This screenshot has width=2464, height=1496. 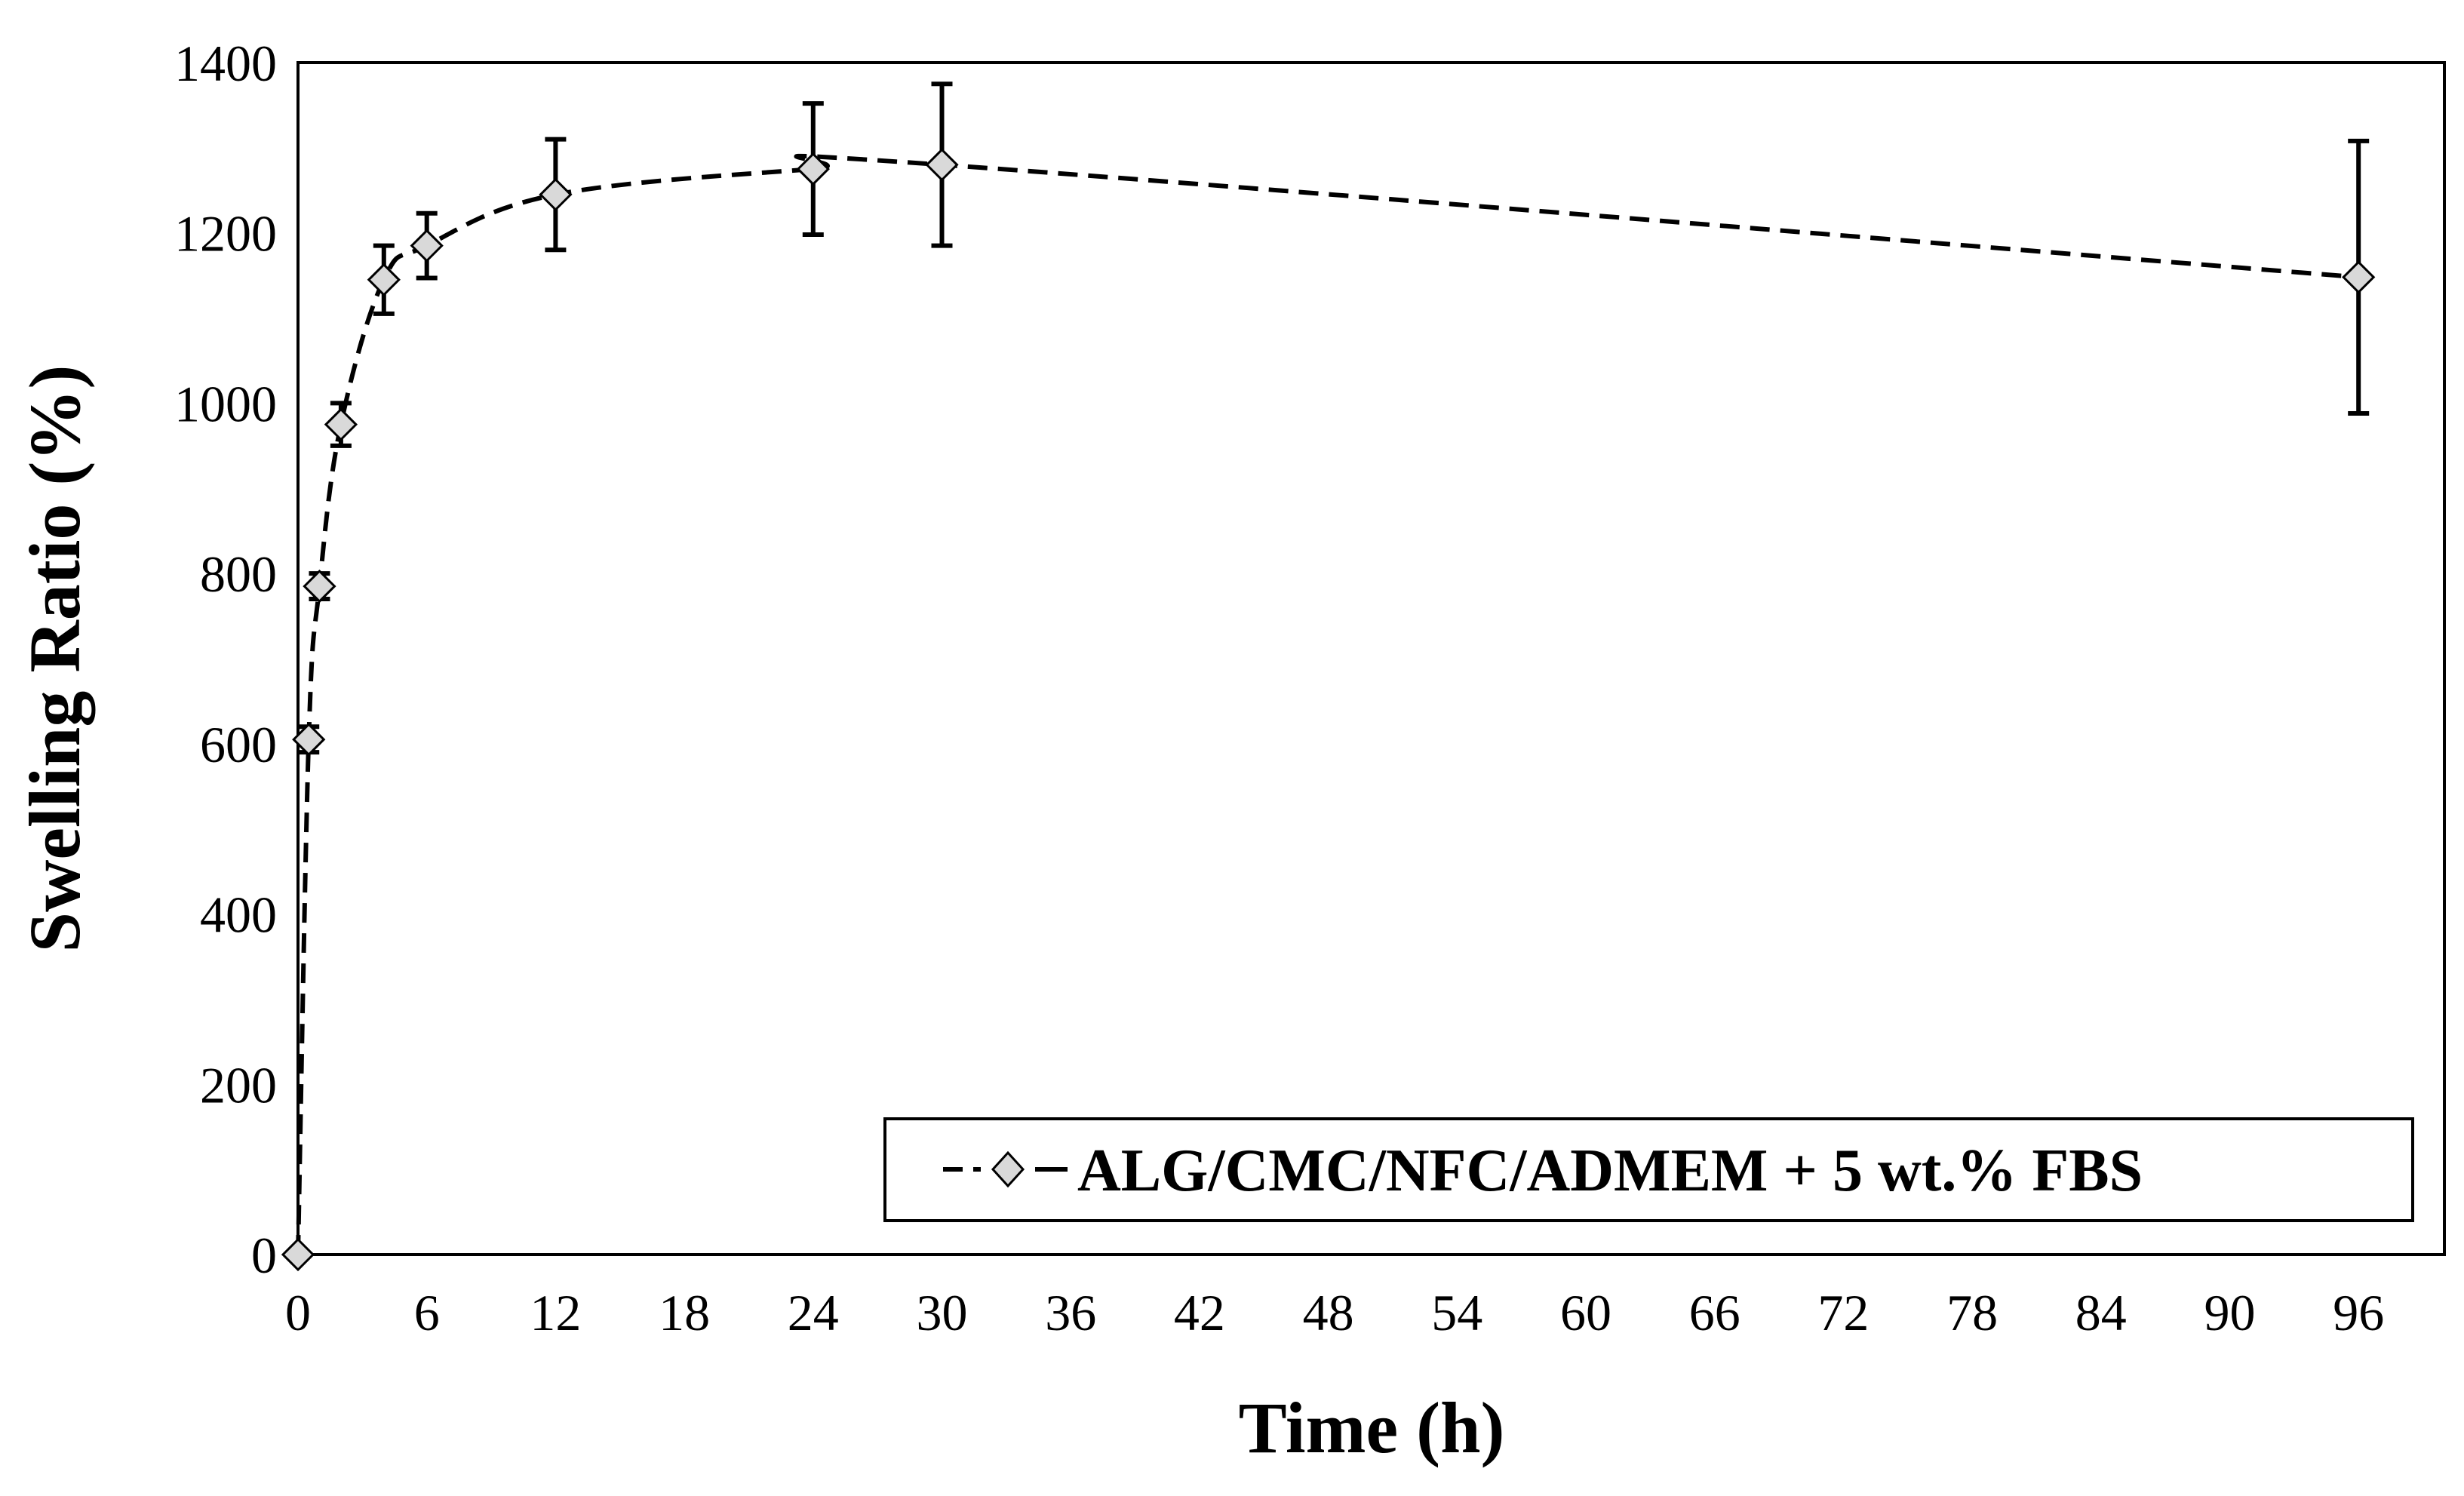 I want to click on x-tick-label: 90, so click(x=2230, y=1312).